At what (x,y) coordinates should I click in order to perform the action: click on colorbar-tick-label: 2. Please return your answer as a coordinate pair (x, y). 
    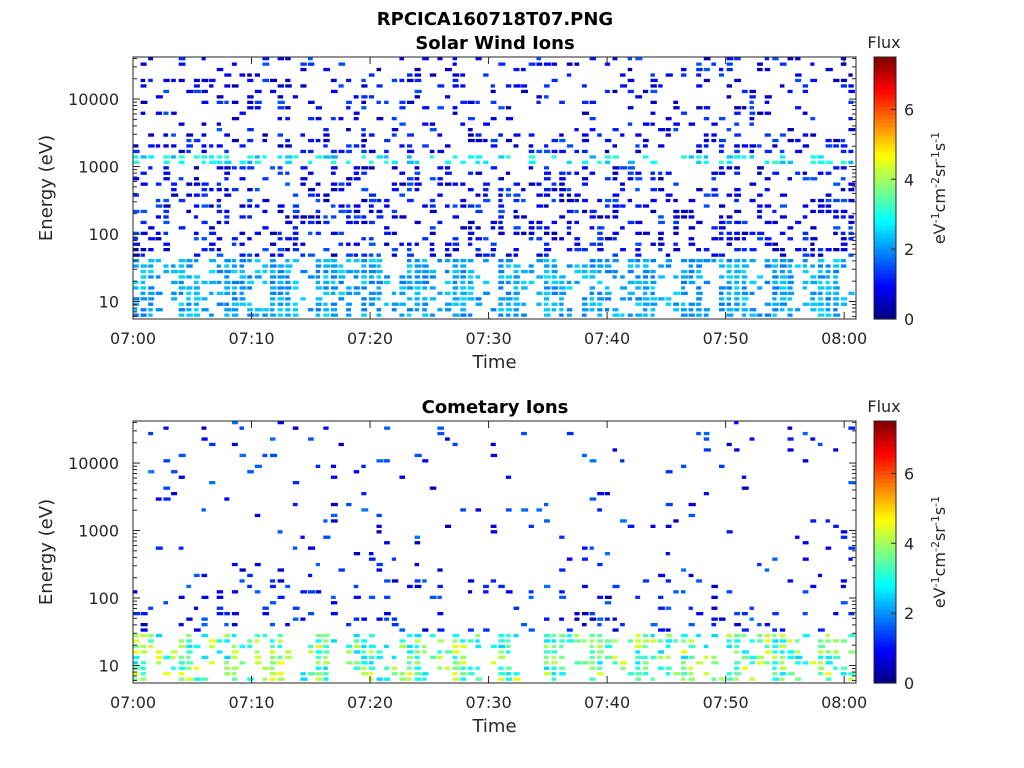
    Looking at the image, I should click on (909, 613).